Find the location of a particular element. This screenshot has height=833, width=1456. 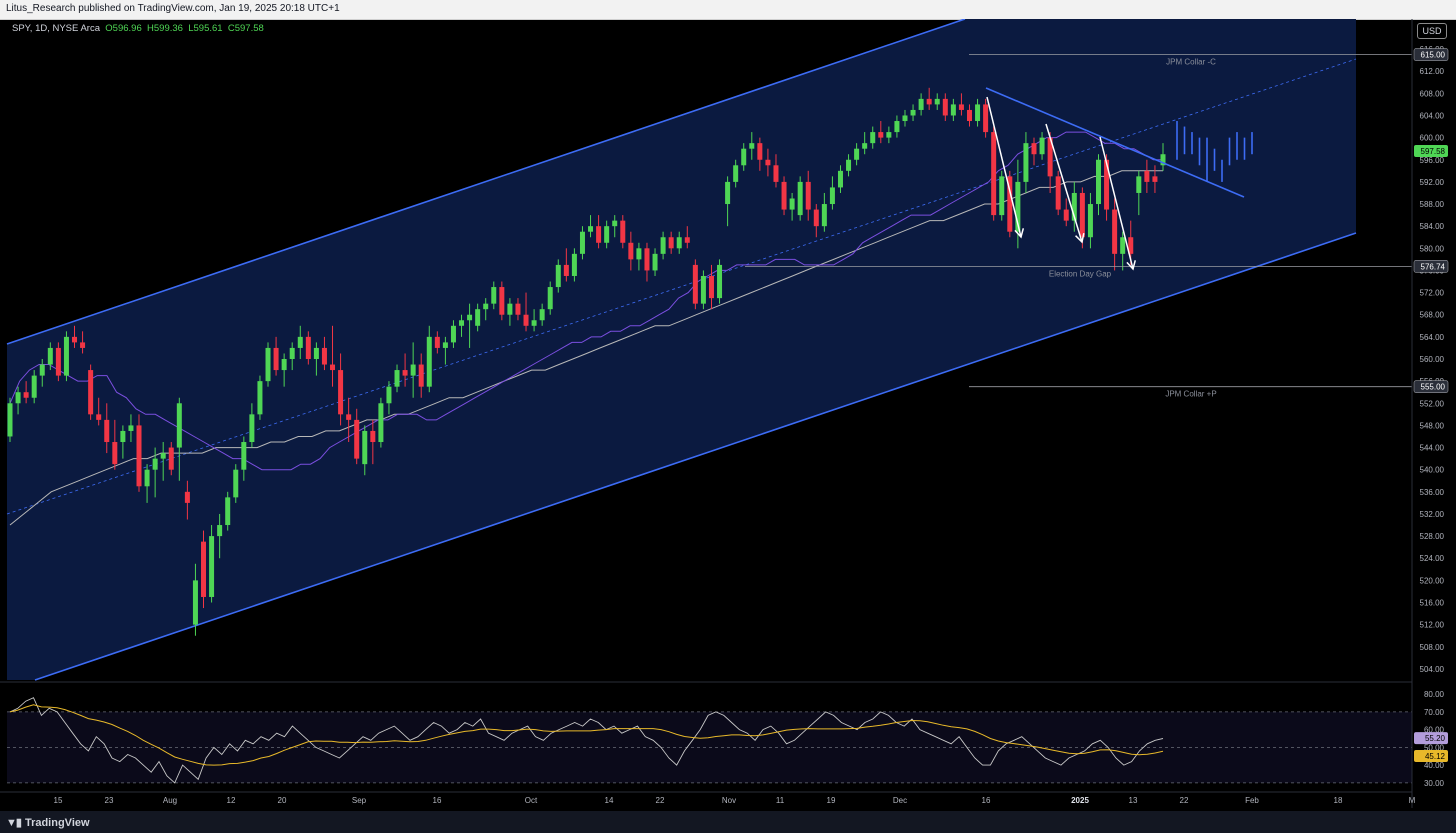

level-label: JPM Collar +P is located at coordinates (1190, 394).